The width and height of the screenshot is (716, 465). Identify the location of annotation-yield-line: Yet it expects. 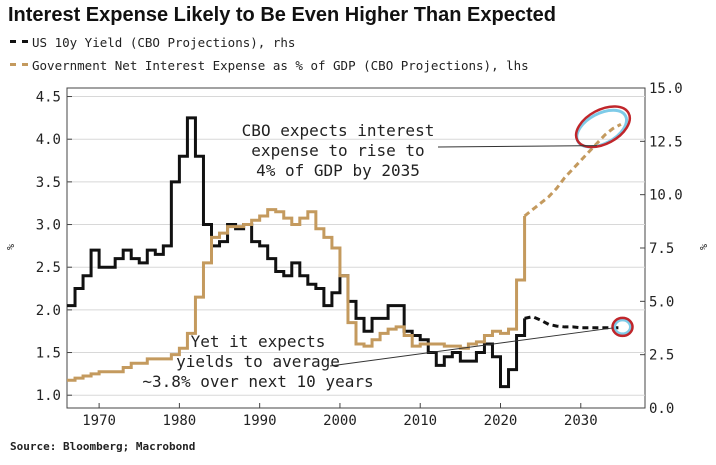
(258, 341).